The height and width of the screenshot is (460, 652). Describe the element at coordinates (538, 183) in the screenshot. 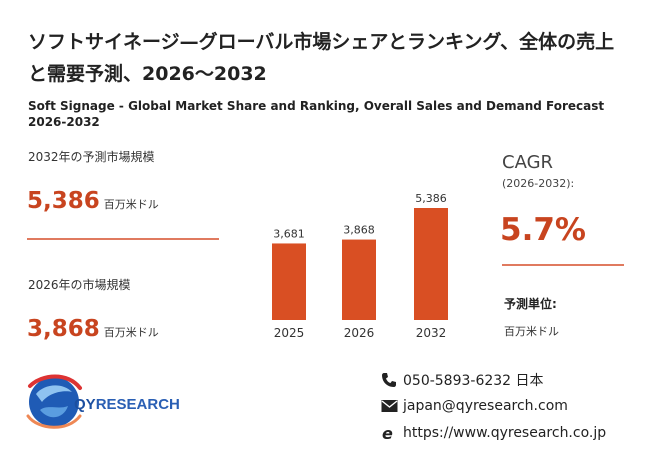

I see `cagr-range: (2026-2032):` at that location.